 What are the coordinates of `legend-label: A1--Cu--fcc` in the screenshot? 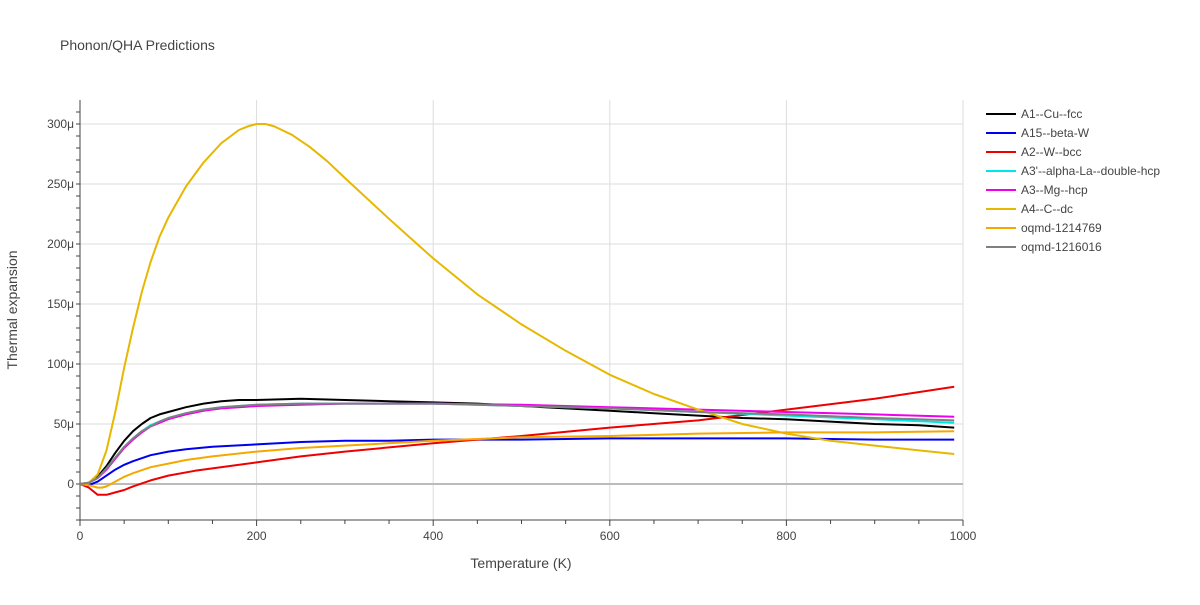 It's located at (1051, 114).